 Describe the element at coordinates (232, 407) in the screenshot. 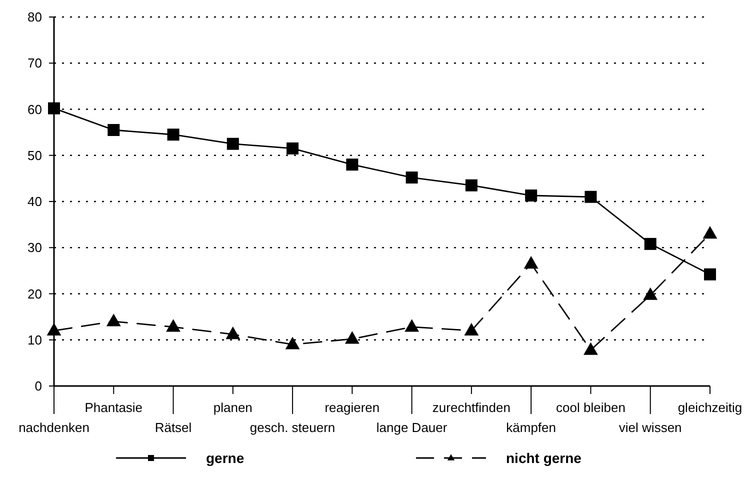

I see `x-tick-label: planen` at that location.